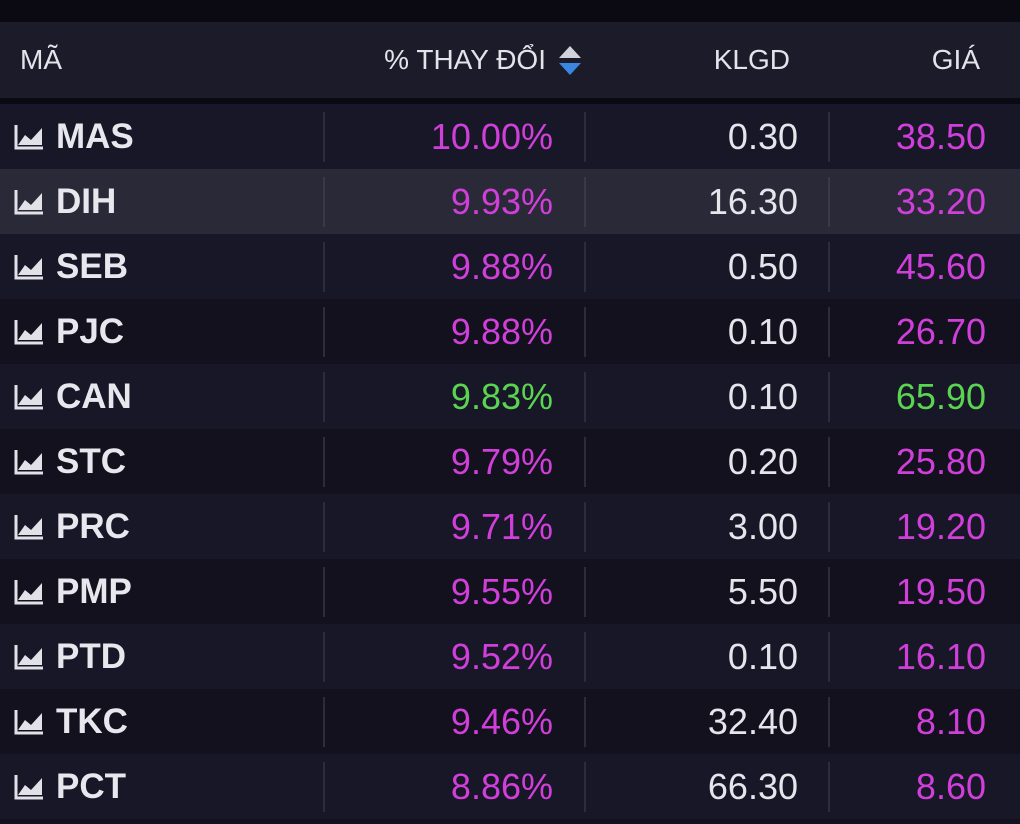 The image size is (1020, 824). Describe the element at coordinates (86, 201) in the screenshot. I see `stock-code: DIH` at that location.